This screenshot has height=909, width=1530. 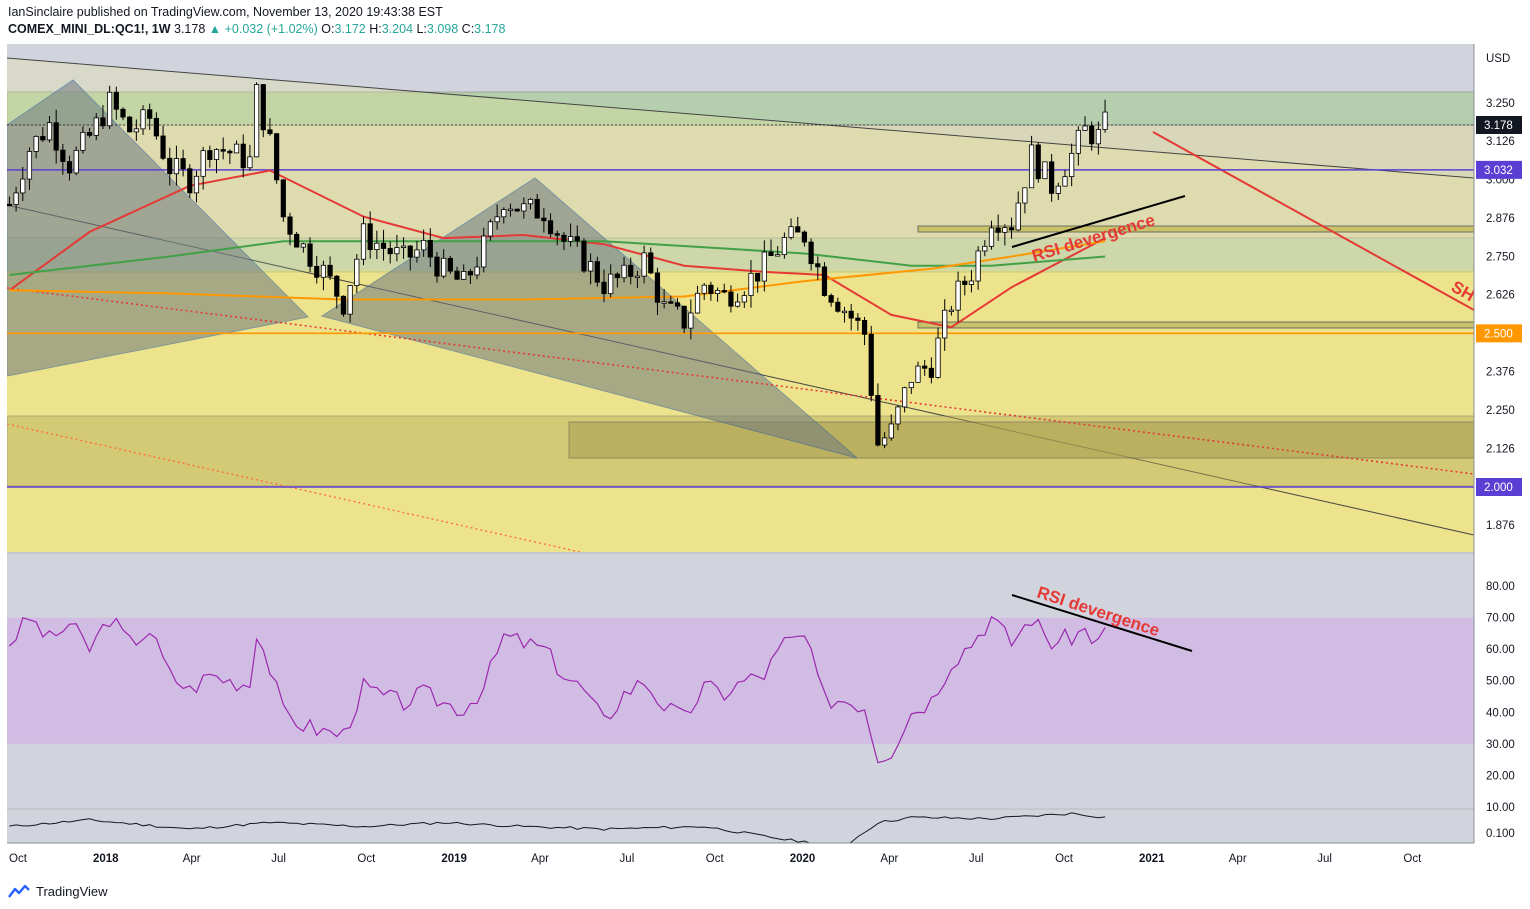 What do you see at coordinates (89, 29) in the screenshot?
I see `symbol-name: COMEX_MINI_DL:QC1!, 1W` at bounding box center [89, 29].